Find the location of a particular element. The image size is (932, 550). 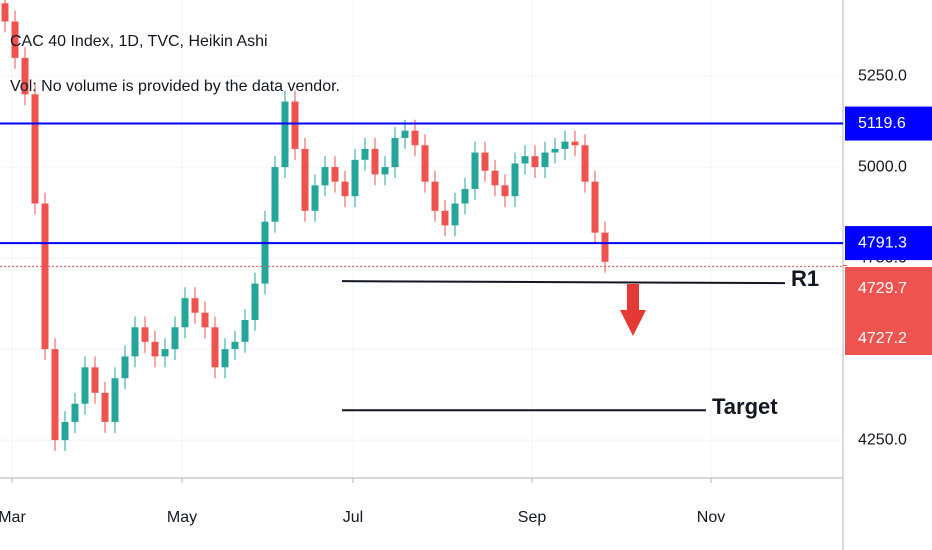

x-tick-label: May is located at coordinates (182, 517).